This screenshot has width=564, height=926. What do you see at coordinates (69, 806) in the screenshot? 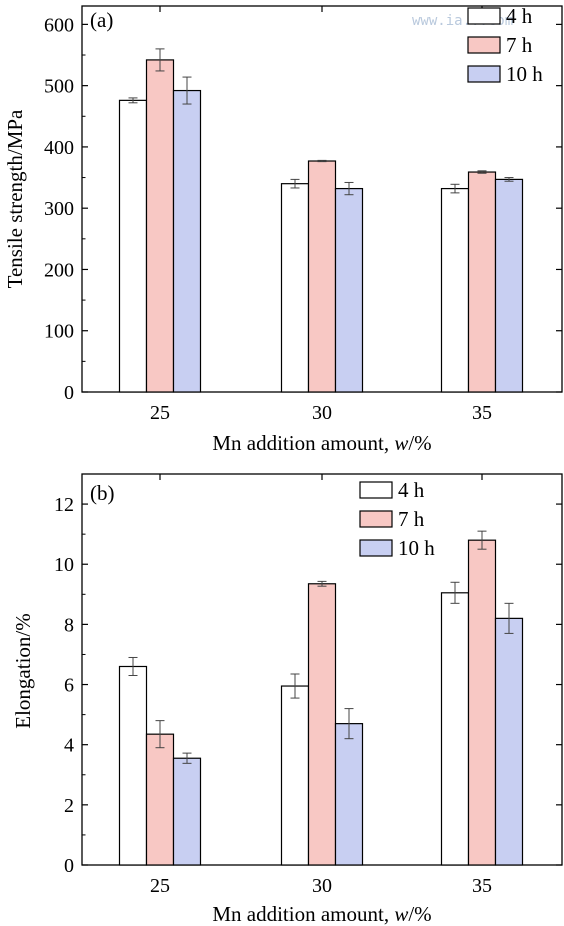
I see `y-tick-label-b-1: 2` at bounding box center [69, 806].